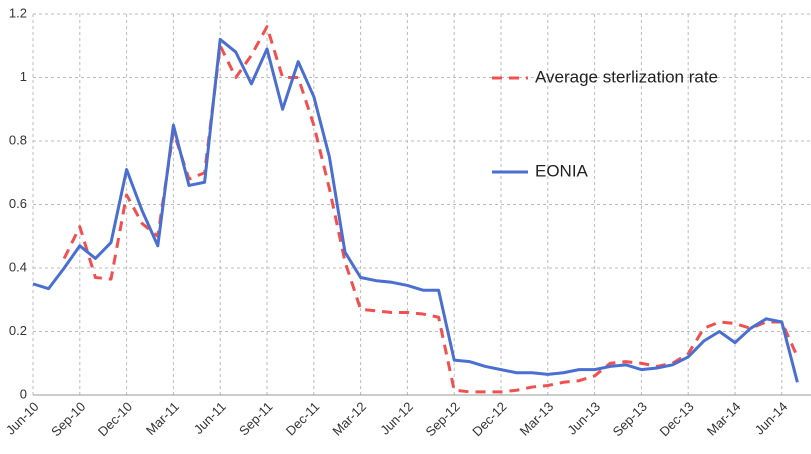 The height and width of the screenshot is (454, 811). Describe the element at coordinates (18, 266) in the screenshot. I see `y-tick-label: 0.4` at that location.